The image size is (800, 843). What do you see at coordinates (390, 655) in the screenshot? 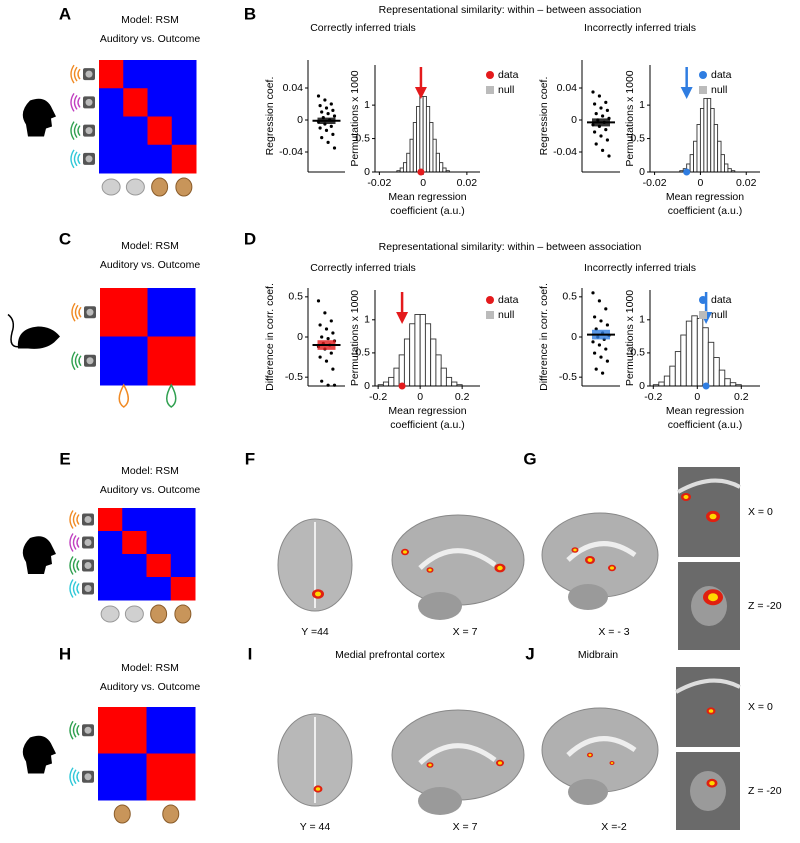
I see `region-label: Medial prefrontal cortex` at bounding box center [390, 655].